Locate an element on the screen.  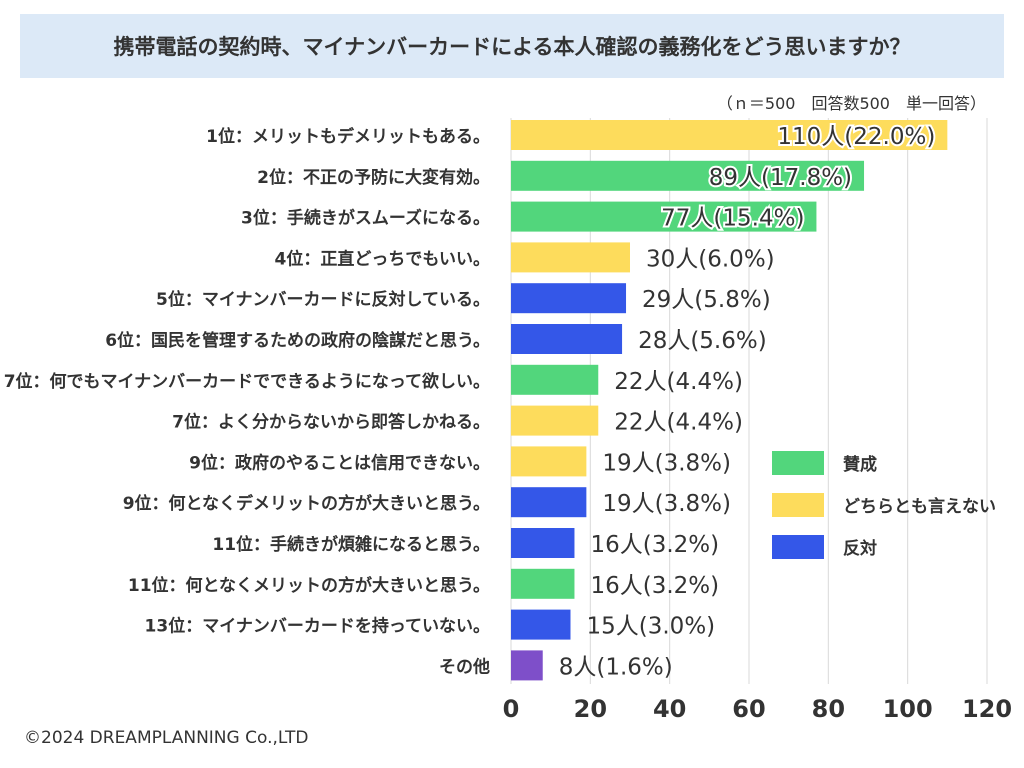
category-label: 7位：よく分からないから即答しかねる。 is located at coordinates (331, 422).